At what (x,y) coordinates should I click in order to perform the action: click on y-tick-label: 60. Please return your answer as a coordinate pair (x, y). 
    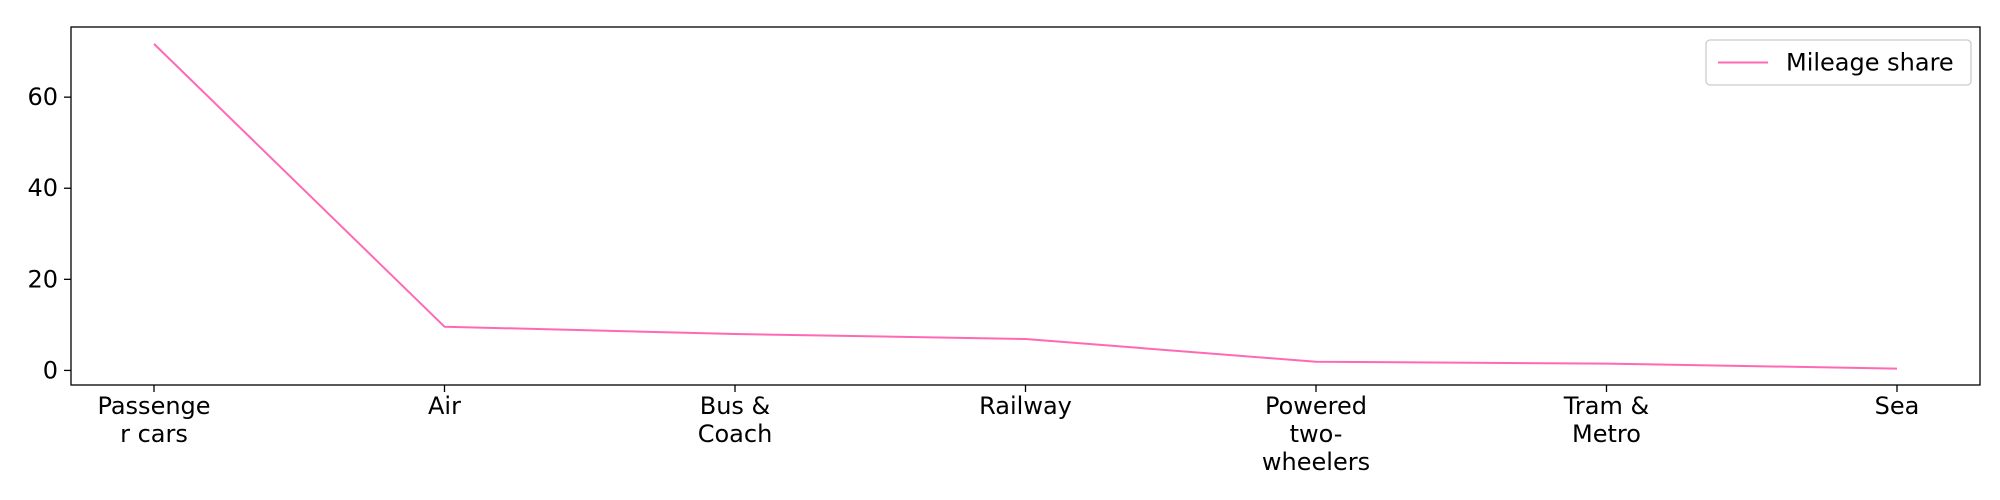
    Looking at the image, I should click on (42, 97).